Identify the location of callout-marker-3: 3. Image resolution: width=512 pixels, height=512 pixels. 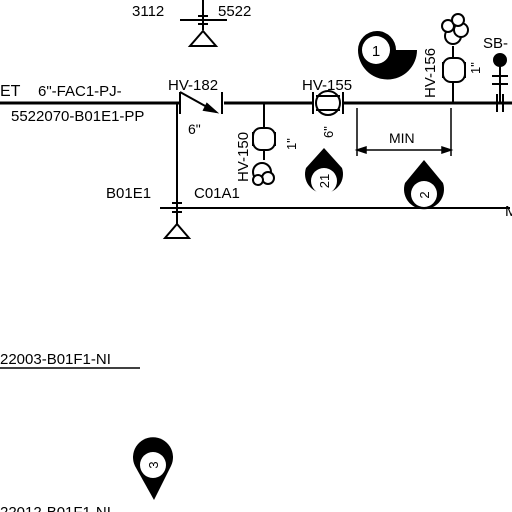
(153, 468).